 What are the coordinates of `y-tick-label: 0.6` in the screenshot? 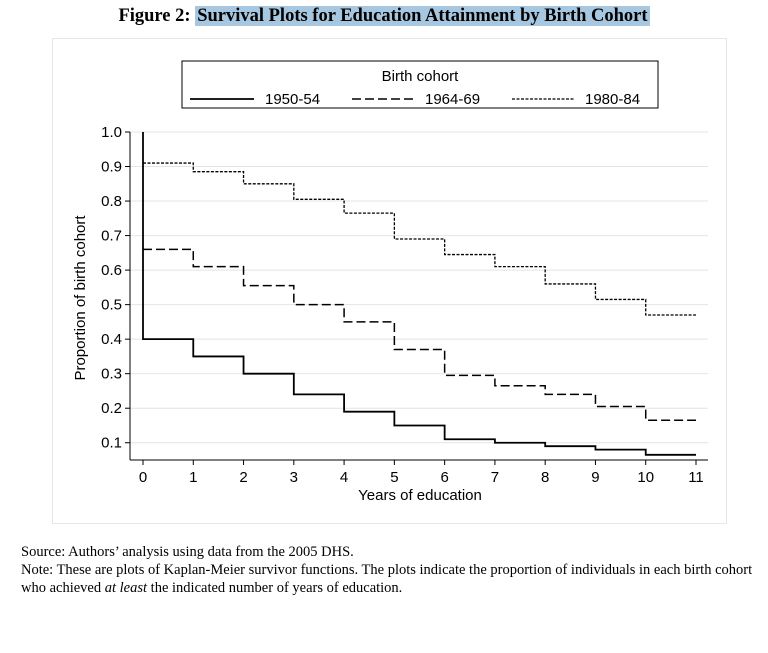 It's located at (111, 270).